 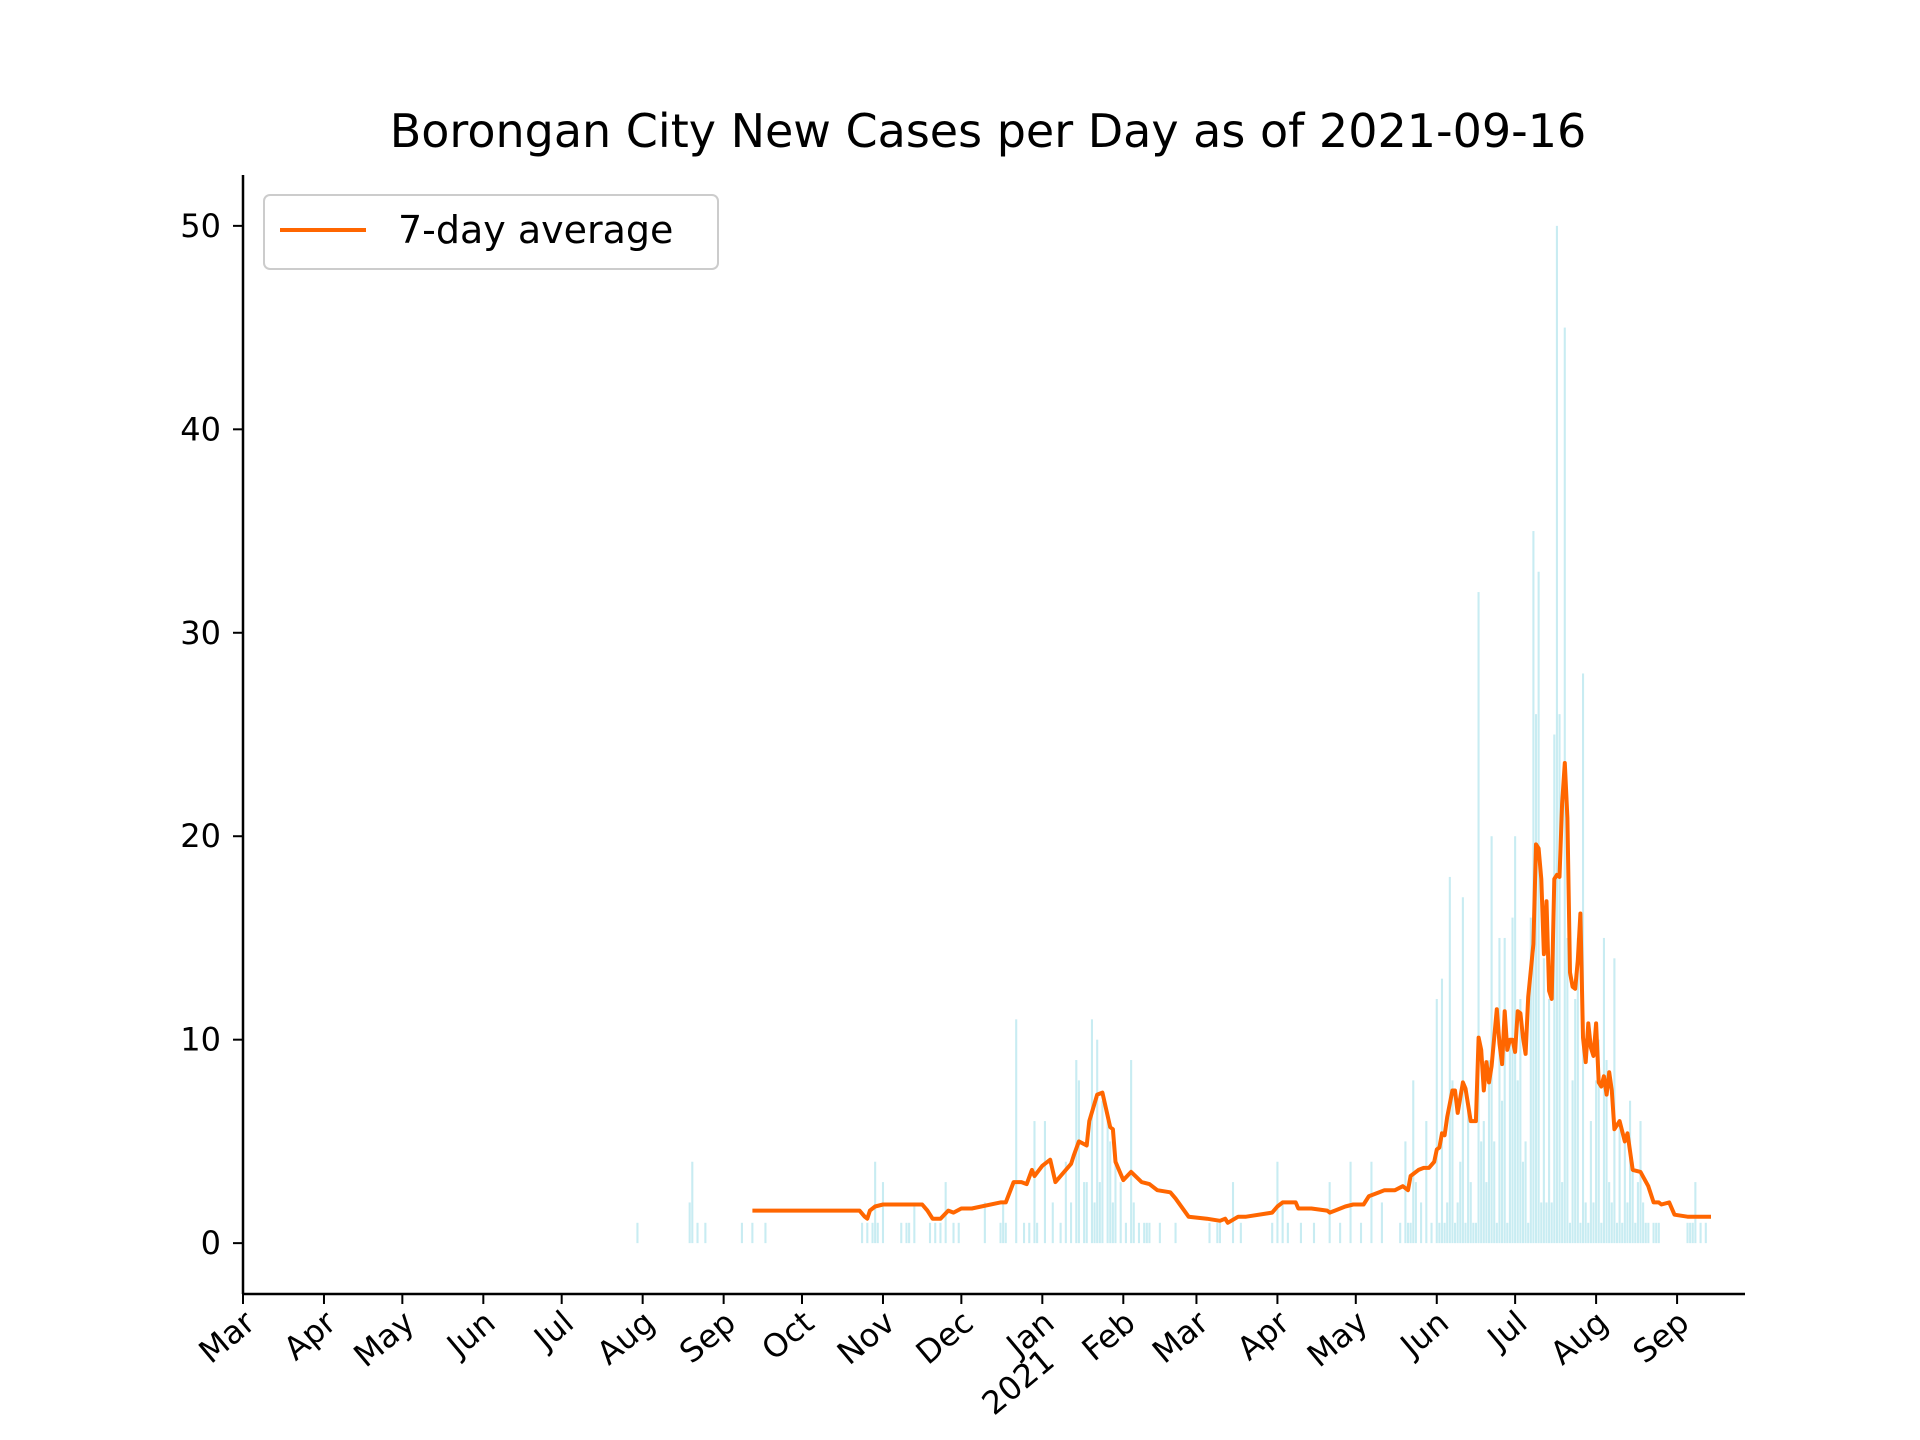 I want to click on x-tick-label: Nov, so click(x=866, y=1337).